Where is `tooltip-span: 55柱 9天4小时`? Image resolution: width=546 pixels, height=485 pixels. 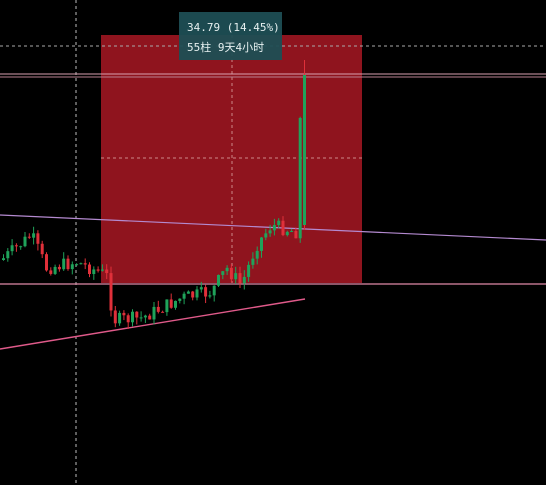
tooltip-span: 55柱 9天4小时 is located at coordinates (226, 47).